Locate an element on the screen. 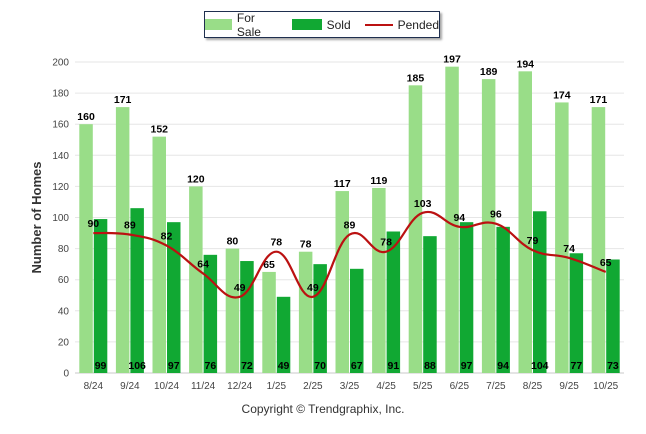 The width and height of the screenshot is (646, 434). data-label-for-sale: 152 is located at coordinates (159, 130).